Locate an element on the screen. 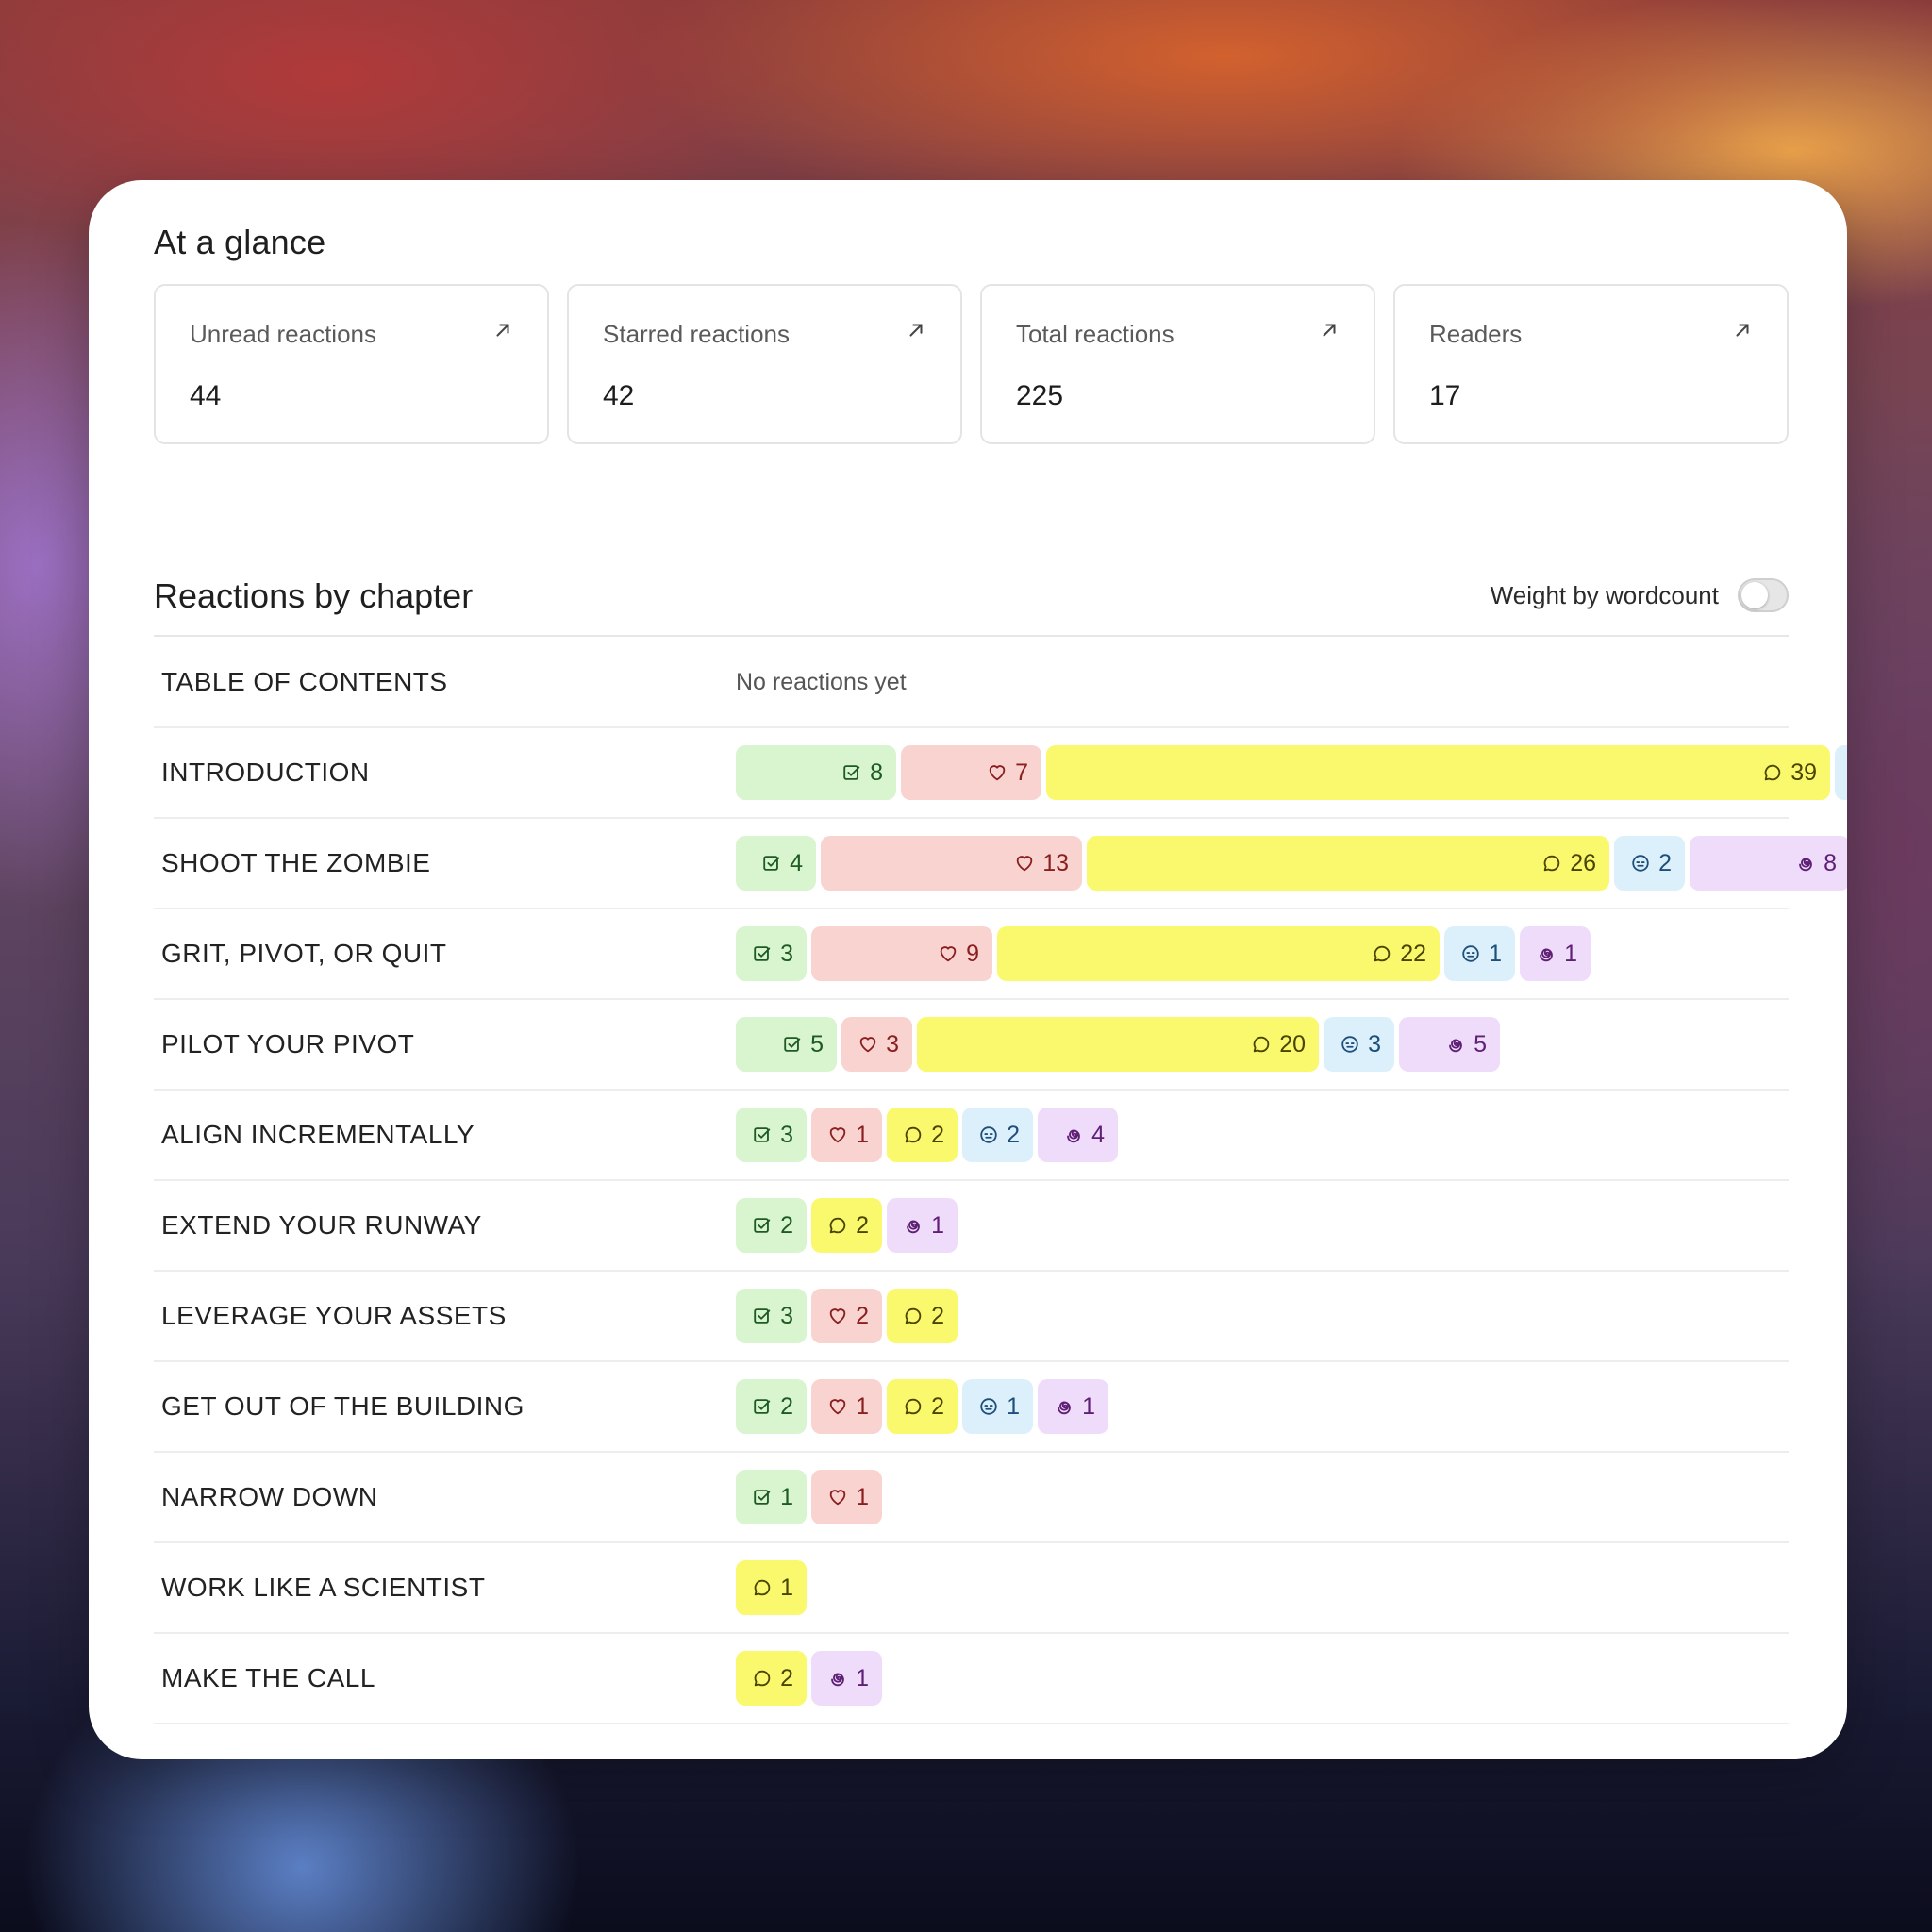 The image size is (1932, 1932). reaction-segment-heart: 2 is located at coordinates (846, 1316).